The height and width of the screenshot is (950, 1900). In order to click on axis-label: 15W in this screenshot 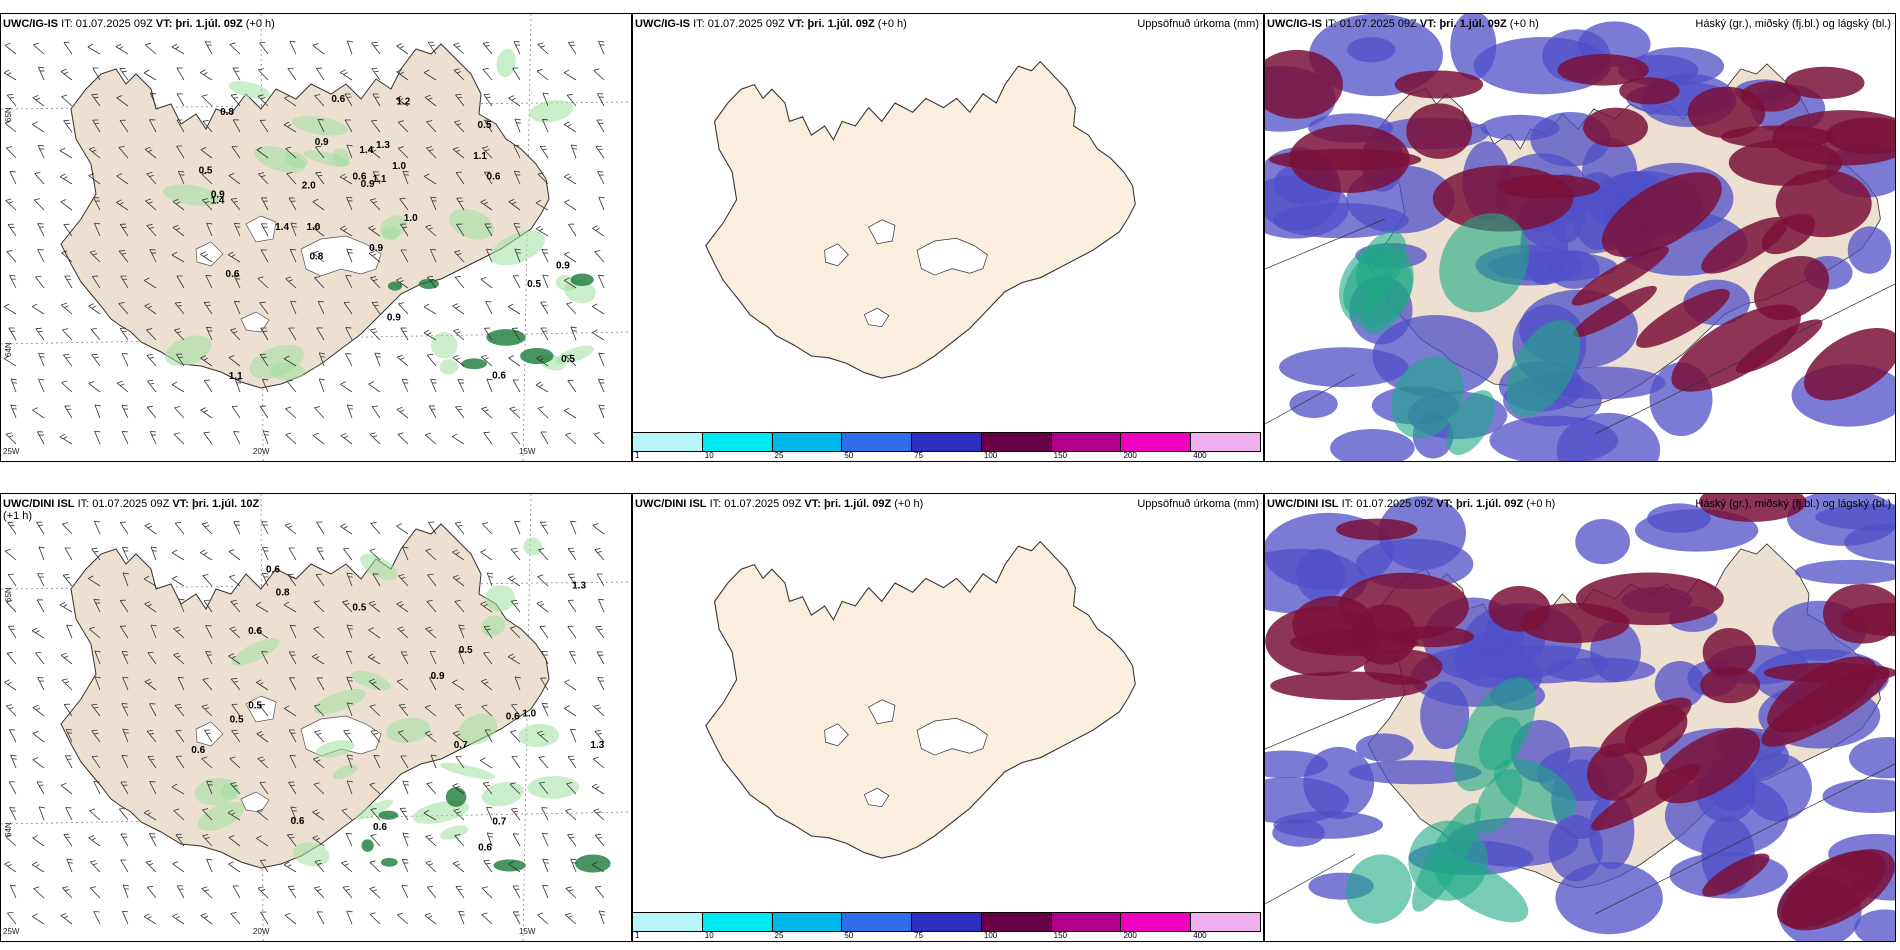, I will do `click(527, 931)`.